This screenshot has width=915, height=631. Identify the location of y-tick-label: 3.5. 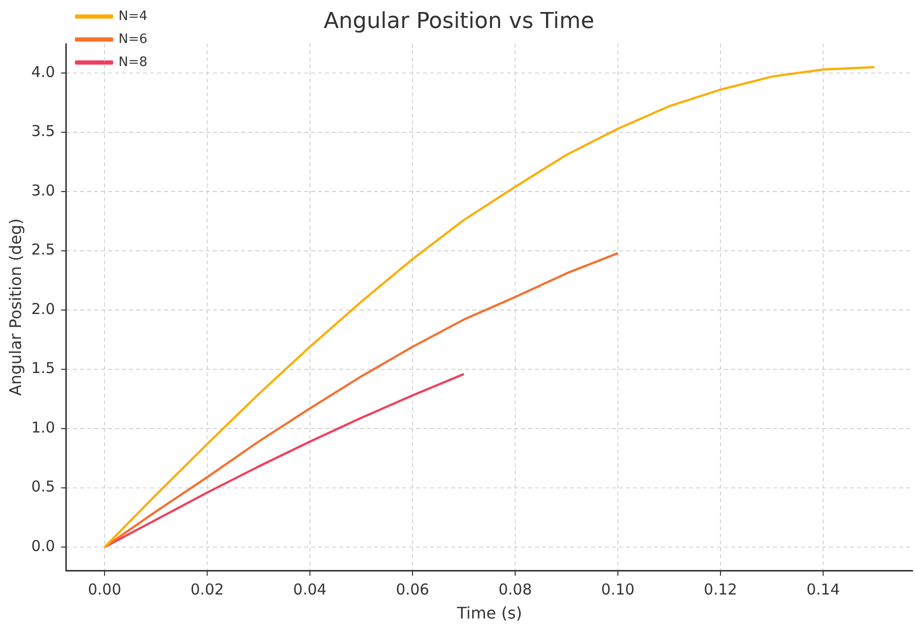
(43, 131).